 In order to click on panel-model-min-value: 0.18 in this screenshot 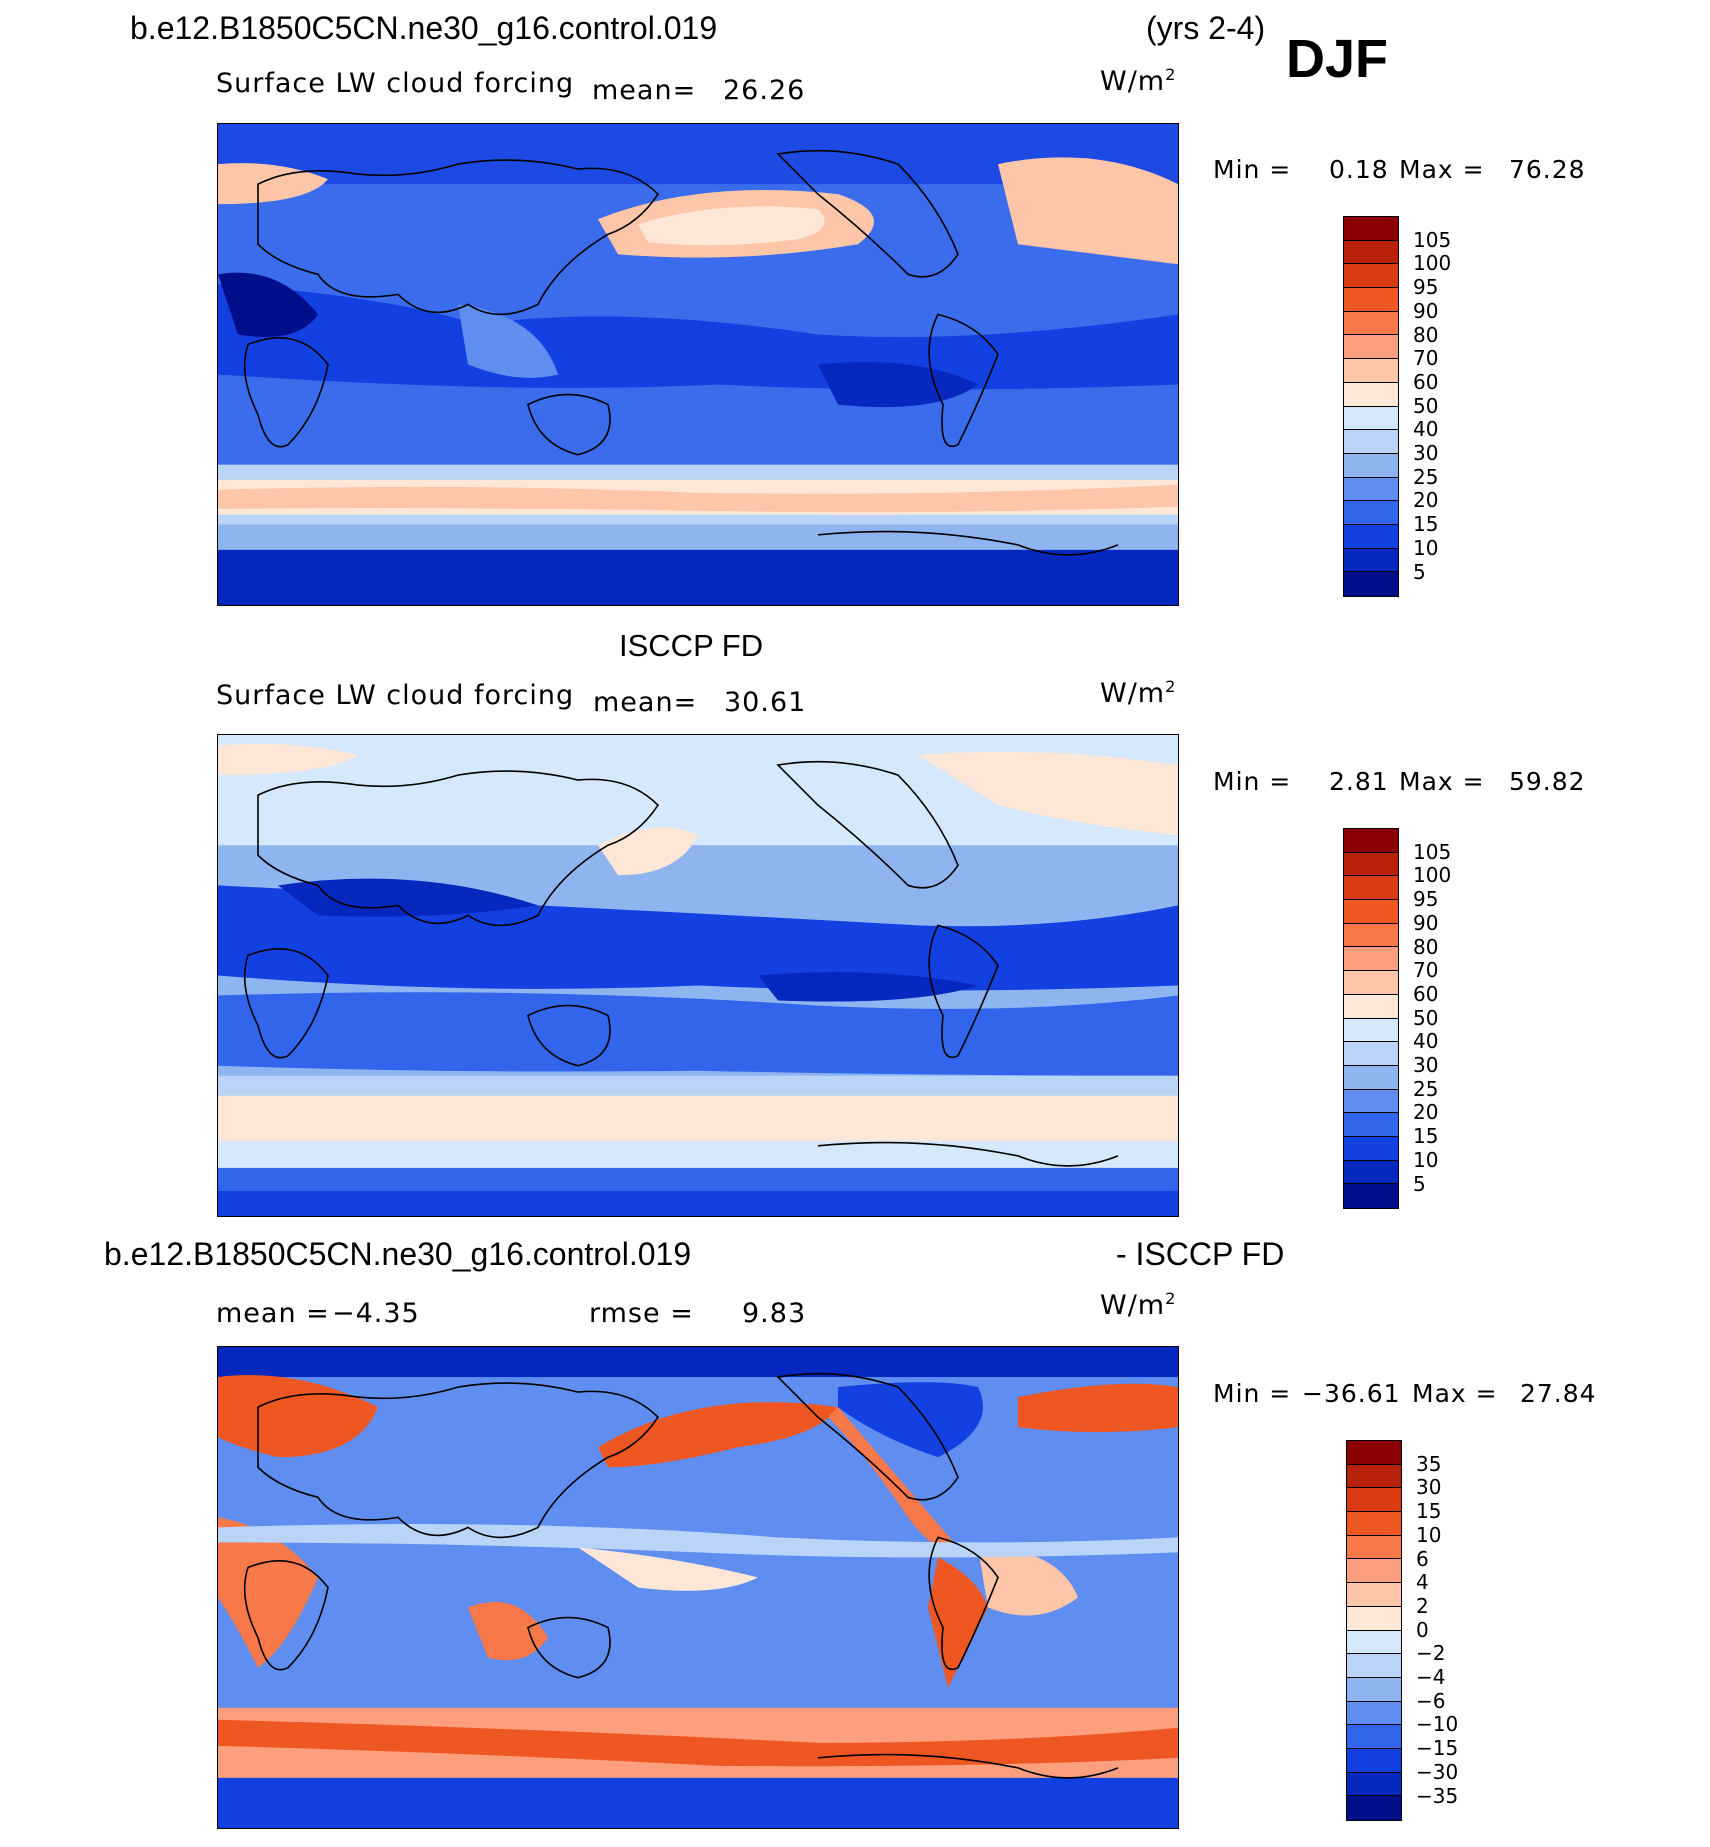, I will do `click(1359, 169)`.